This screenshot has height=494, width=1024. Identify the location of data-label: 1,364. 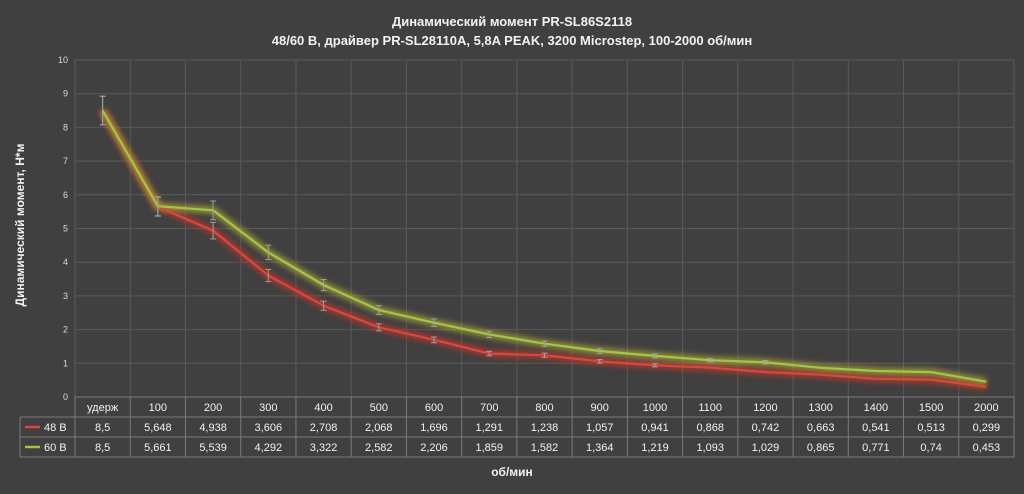
(600, 448).